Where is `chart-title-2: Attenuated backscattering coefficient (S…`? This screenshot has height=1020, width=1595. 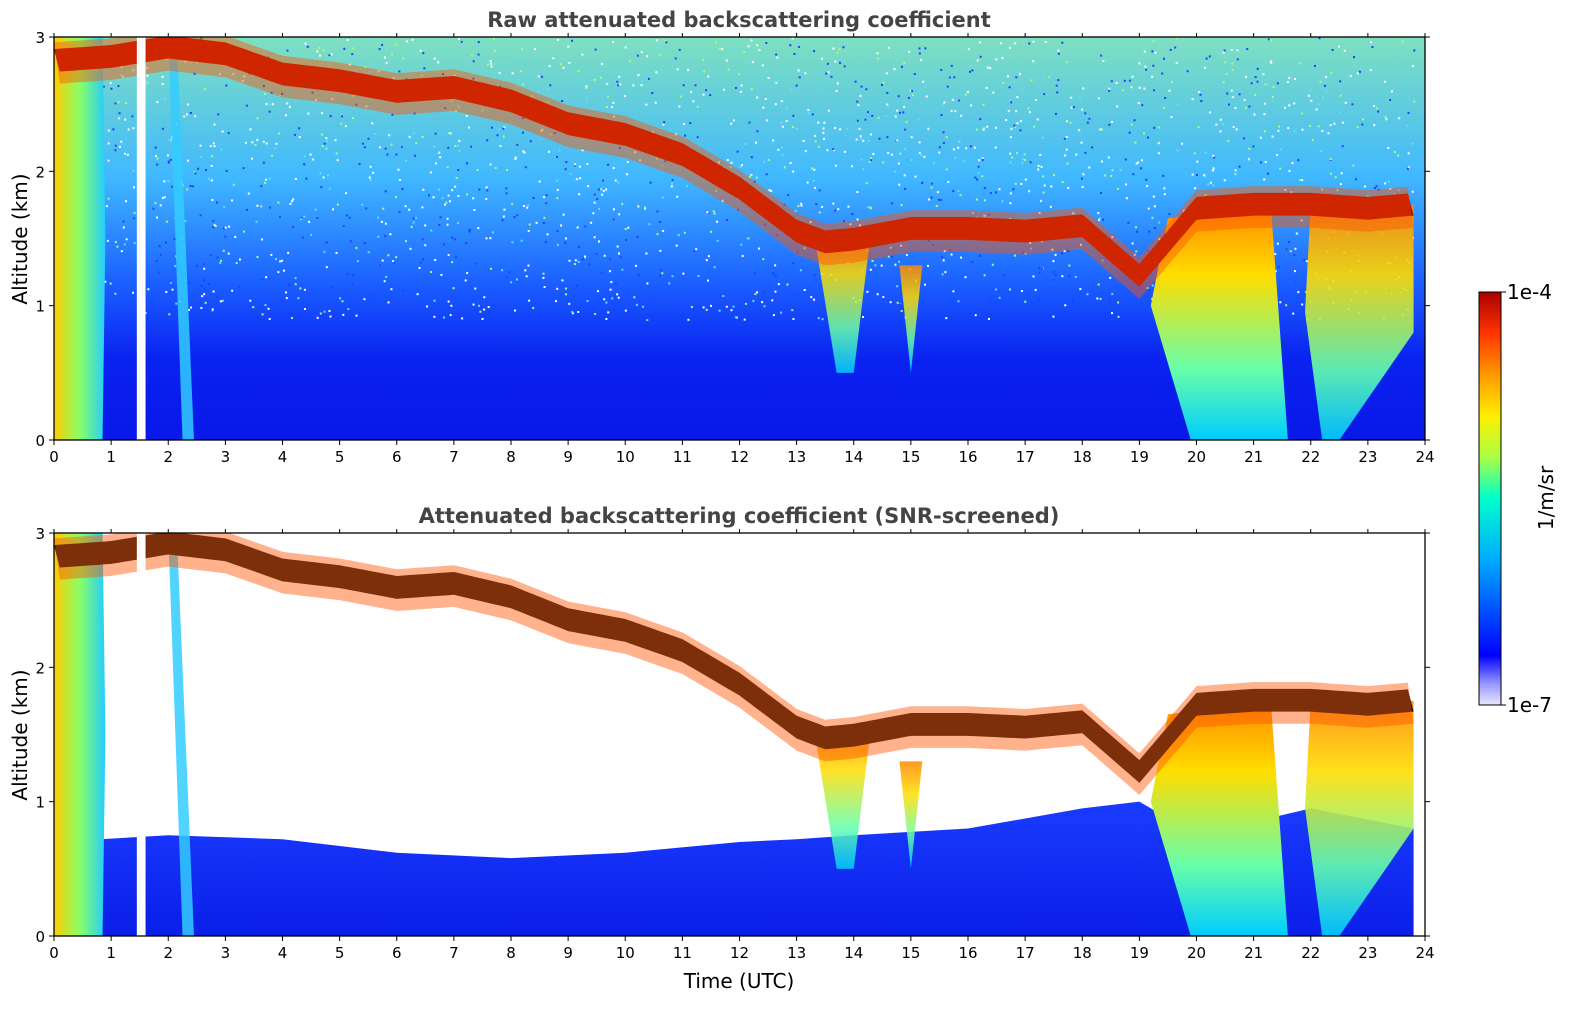 chart-title-2: Attenuated backscattering coefficient (S… is located at coordinates (739, 516).